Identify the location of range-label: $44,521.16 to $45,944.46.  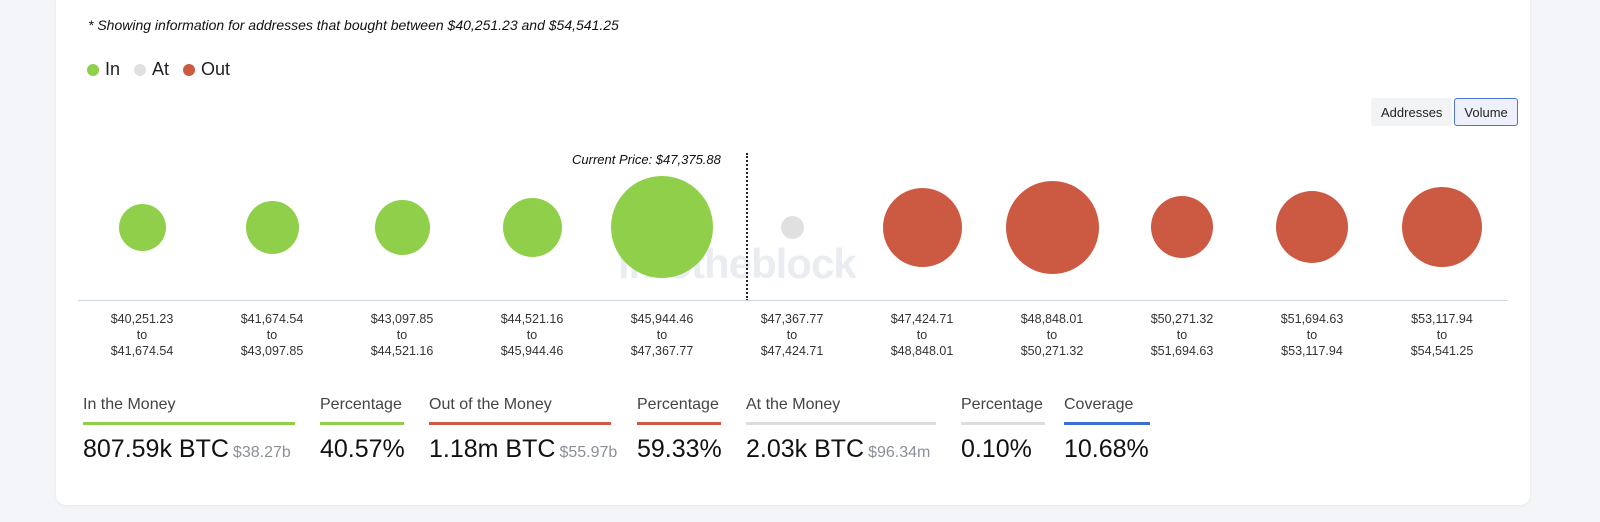
(532, 335).